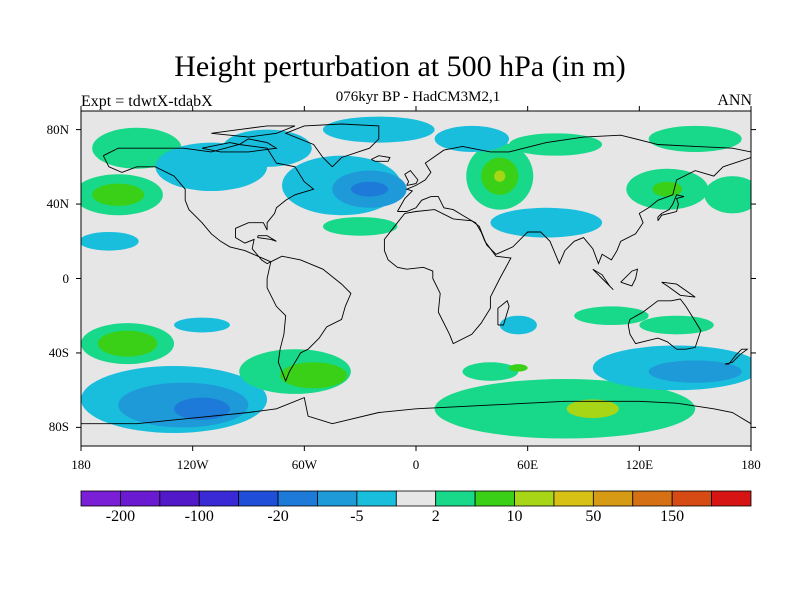  Describe the element at coordinates (416, 464) in the screenshot. I see `x-tick-label: 0` at that location.